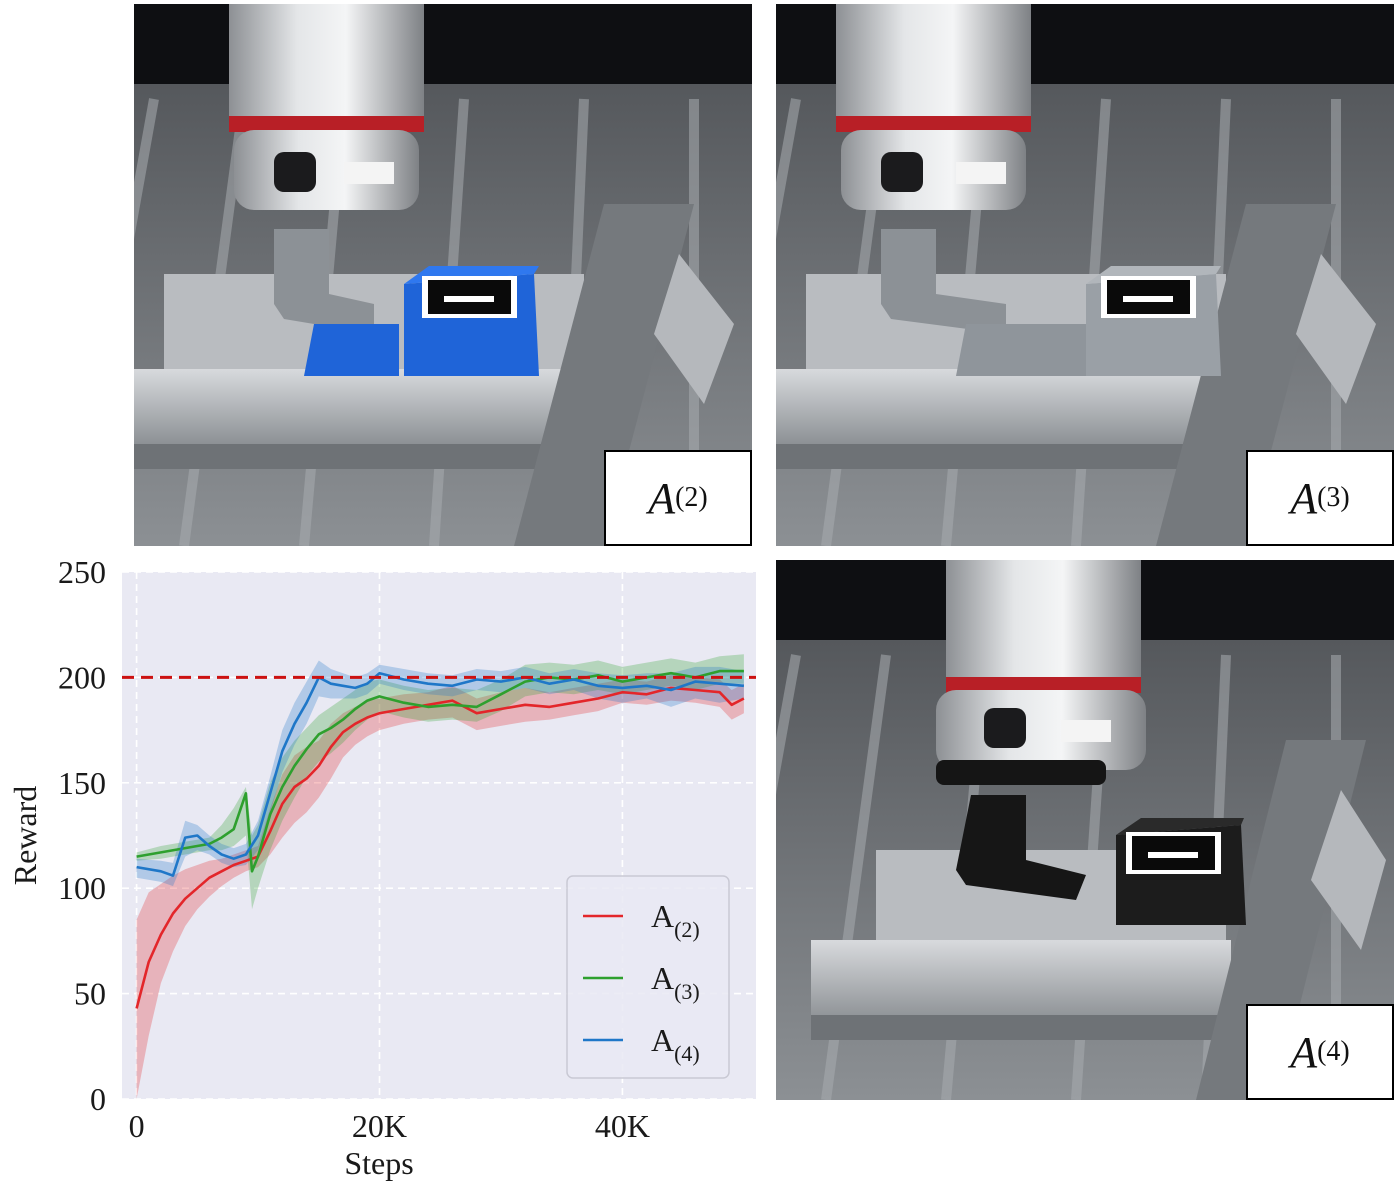 Image resolution: width=1399 pixels, height=1188 pixels. I want to click on legend-box, so click(648, 977).